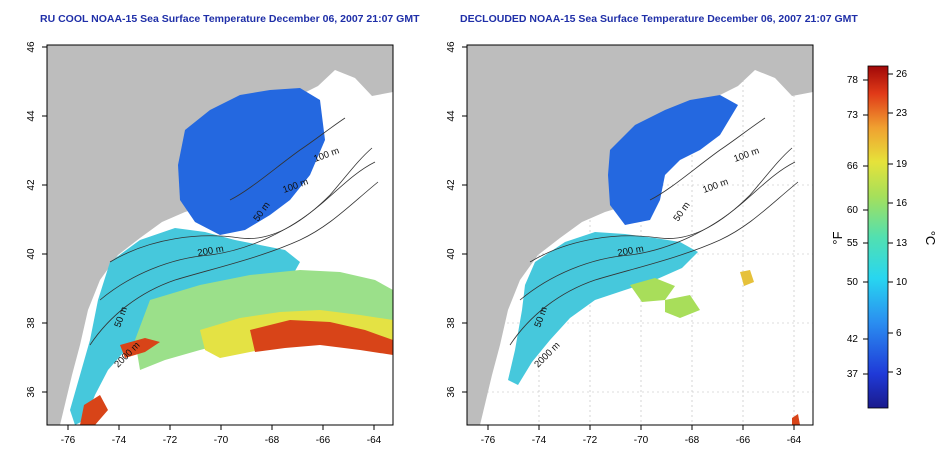 This screenshot has height=475, width=950. I want to click on gulf-stream-hot-south, so click(120, 381).